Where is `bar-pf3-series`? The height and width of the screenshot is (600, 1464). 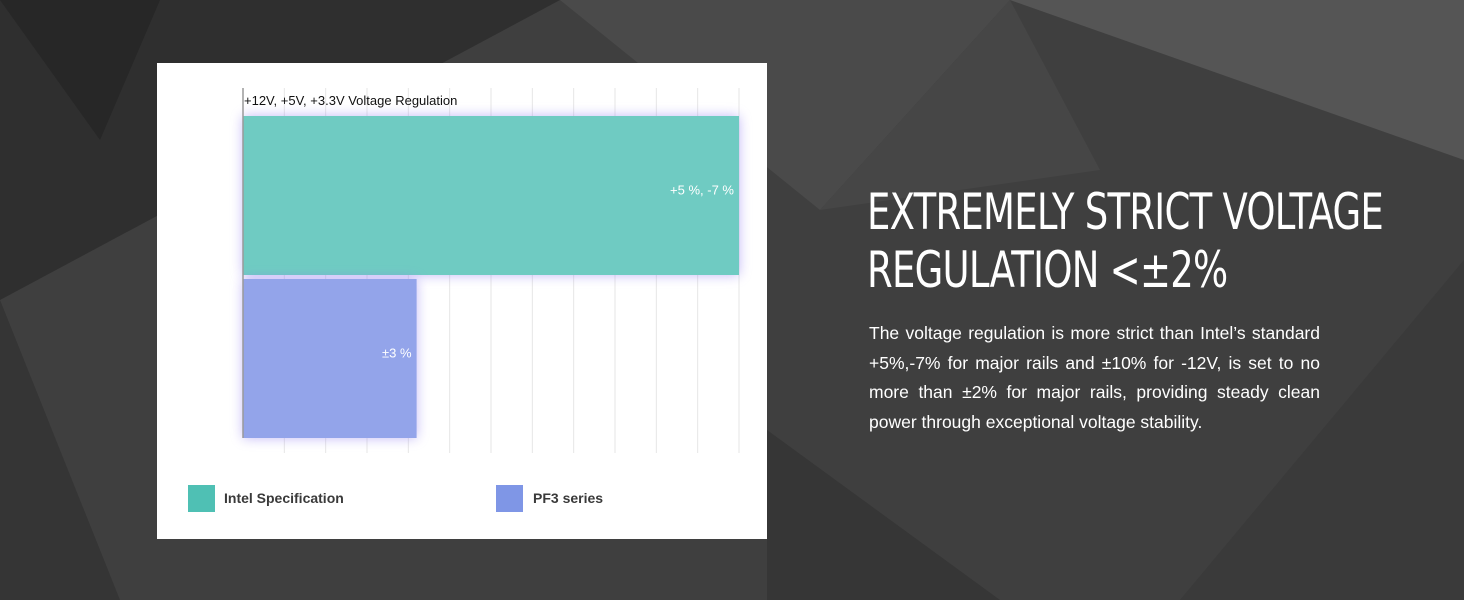
bar-pf3-series is located at coordinates (330, 358).